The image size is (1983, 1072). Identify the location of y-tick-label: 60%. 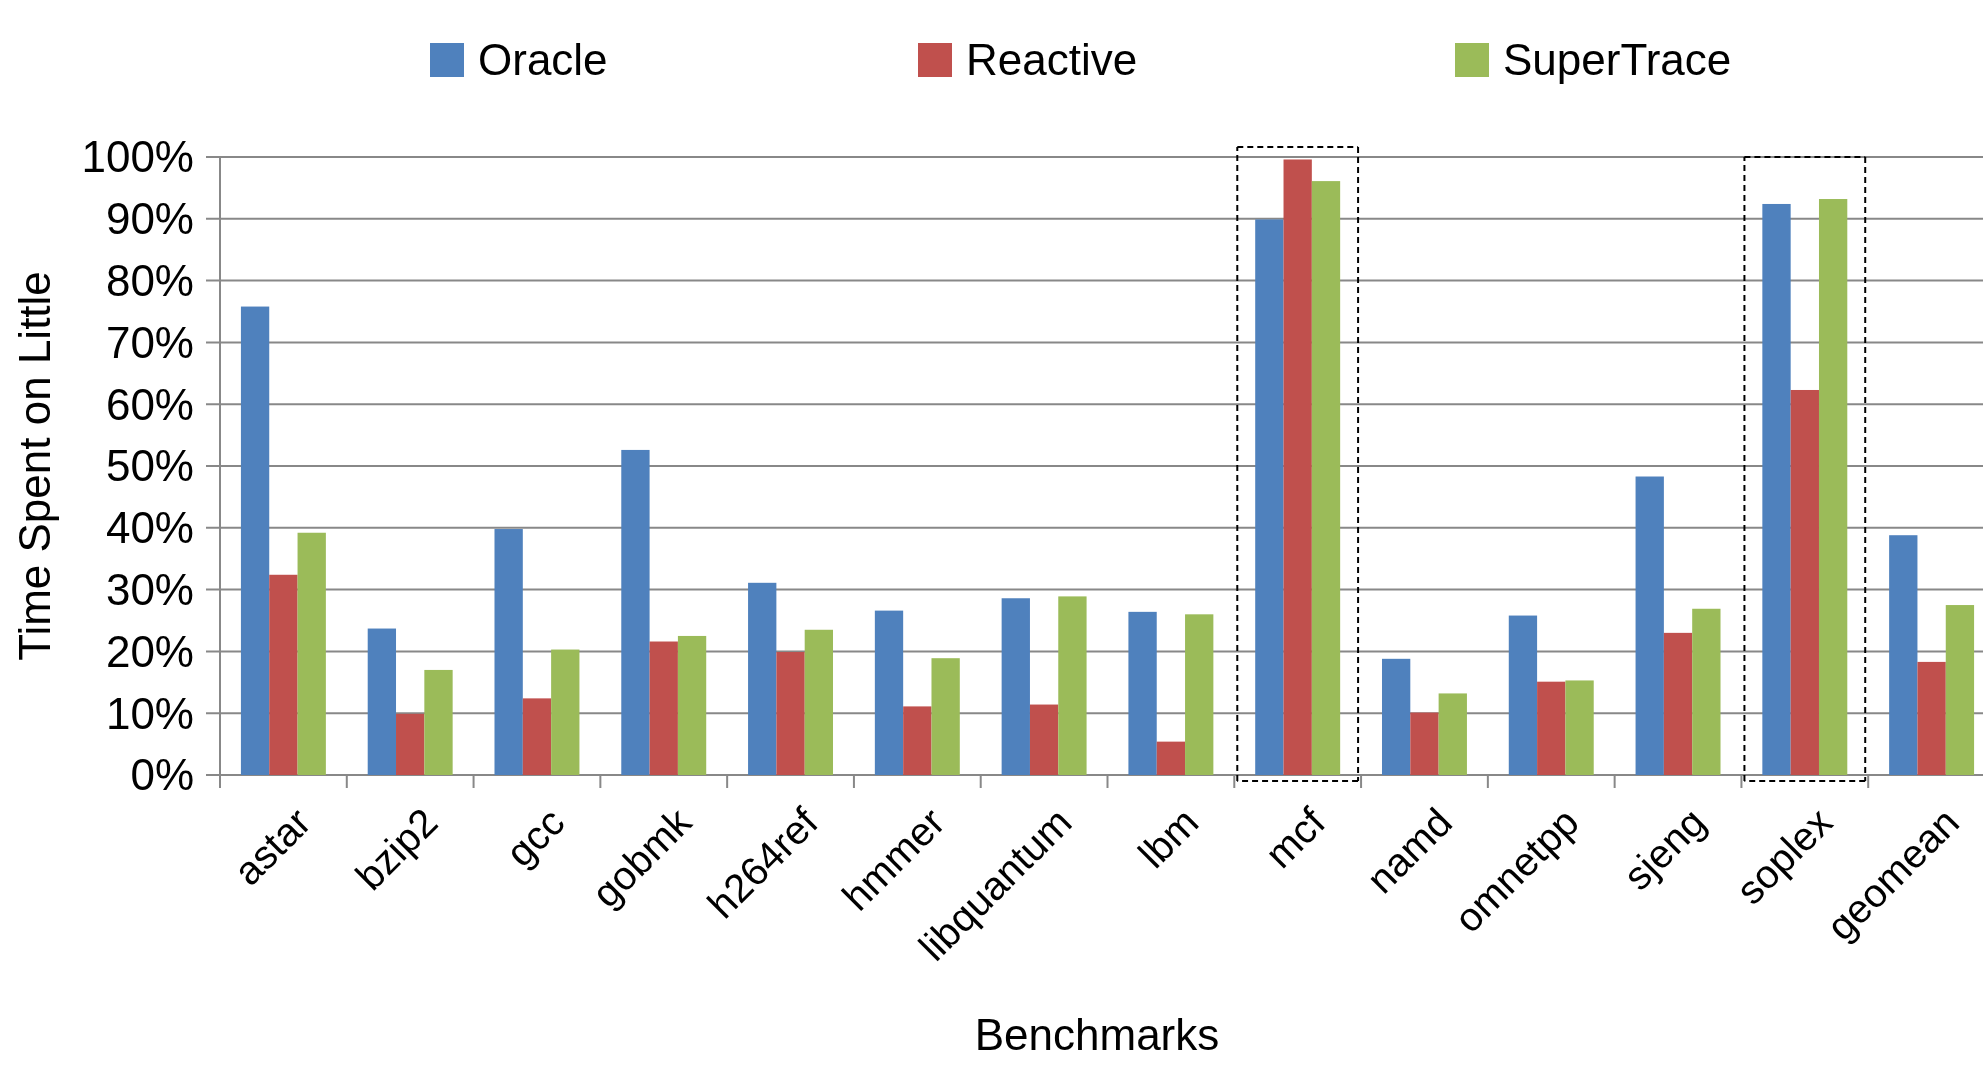
(149, 404).